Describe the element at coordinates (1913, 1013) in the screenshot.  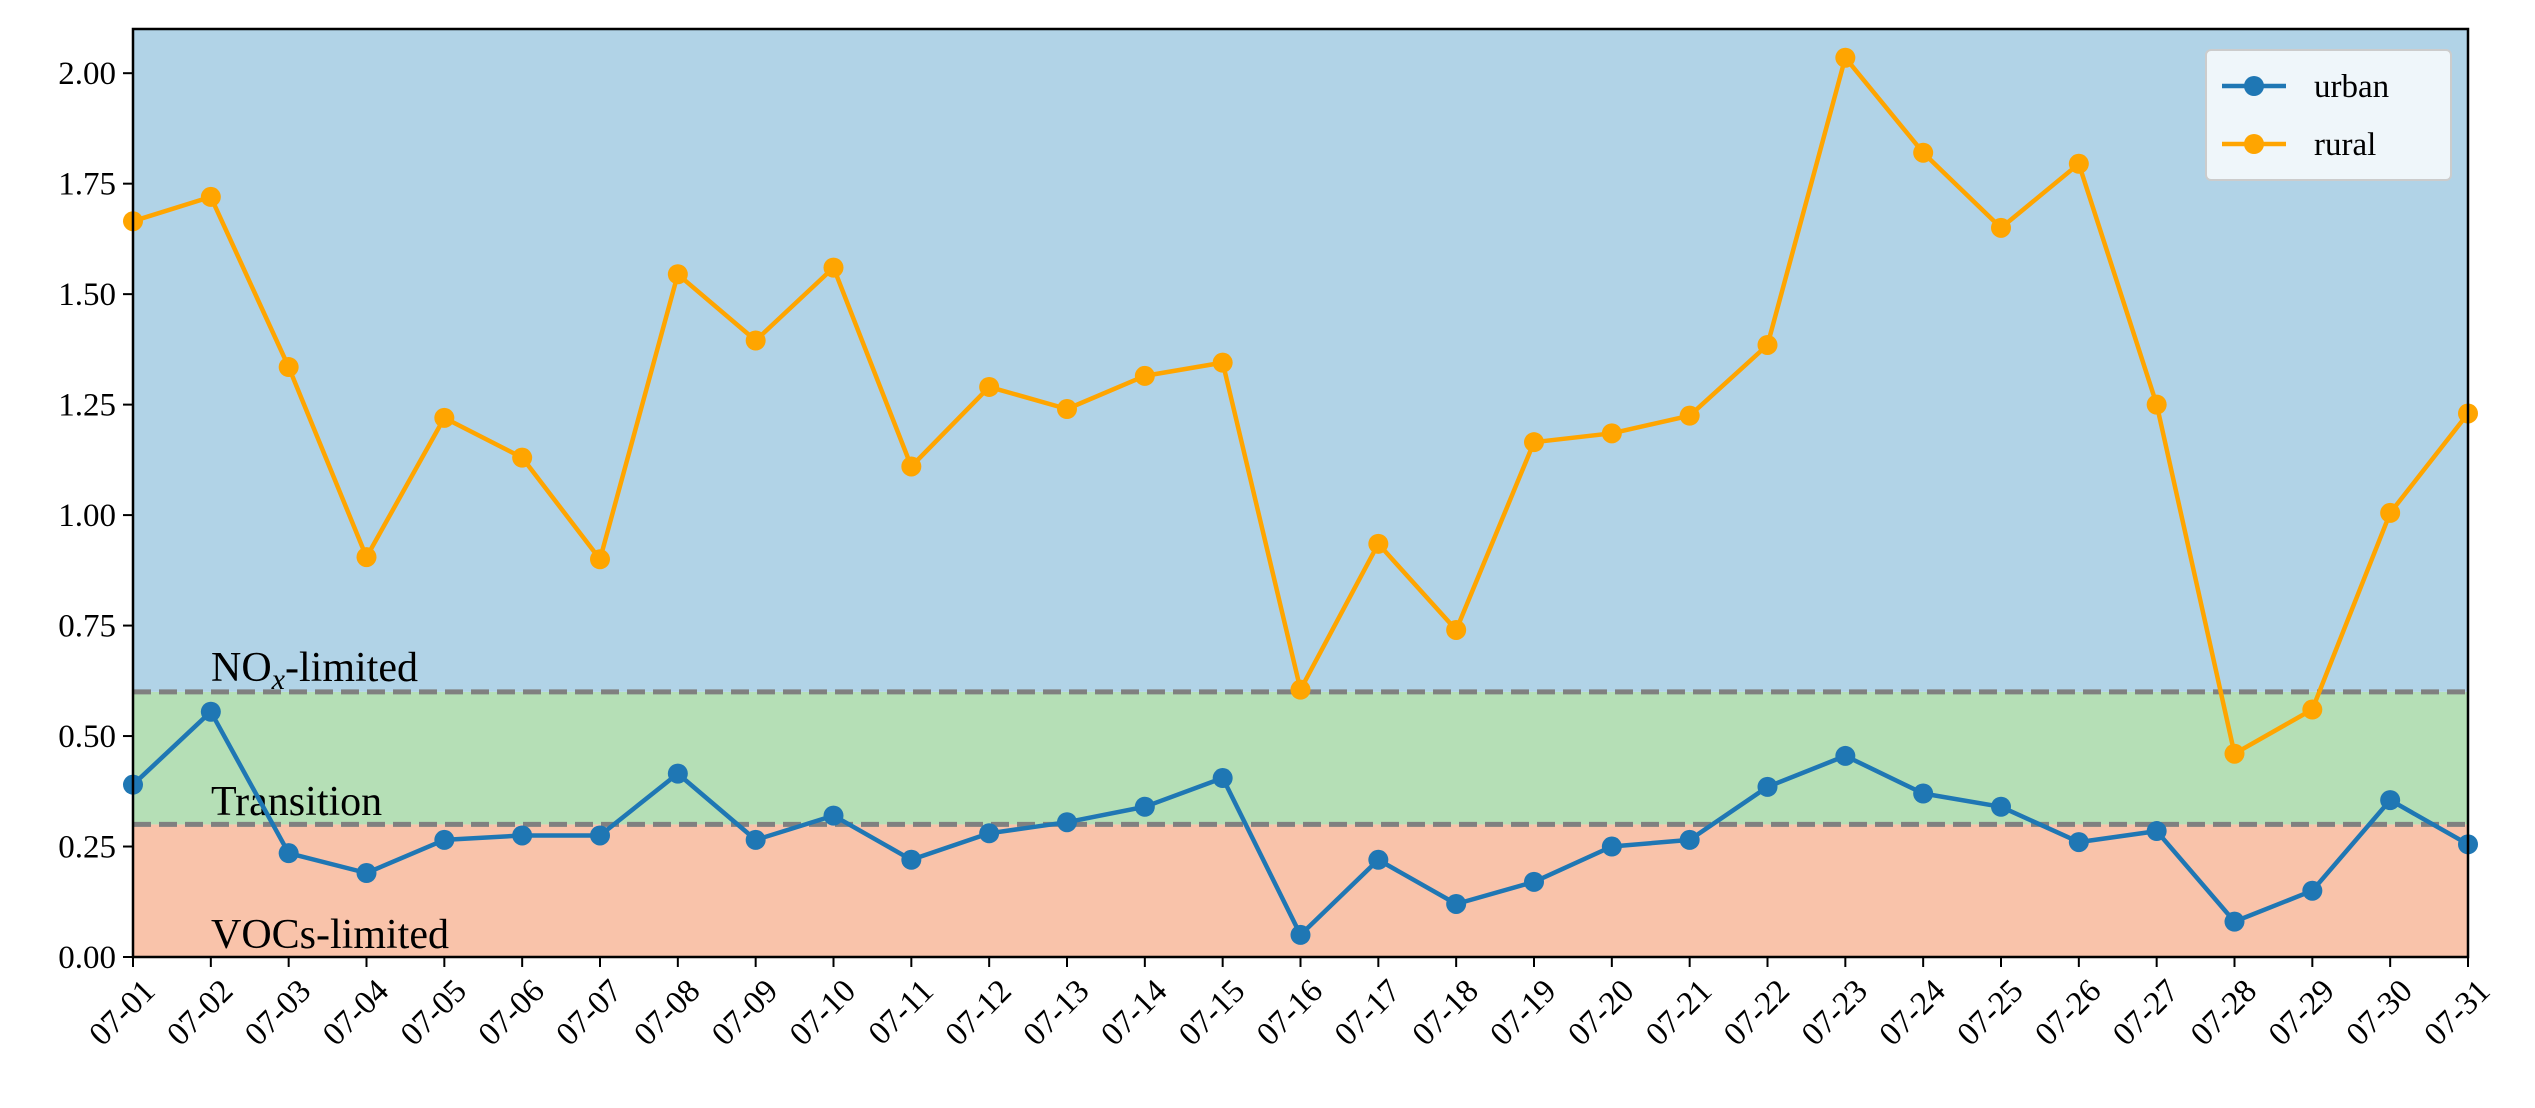
I see `x-tick-label: 07-24` at that location.